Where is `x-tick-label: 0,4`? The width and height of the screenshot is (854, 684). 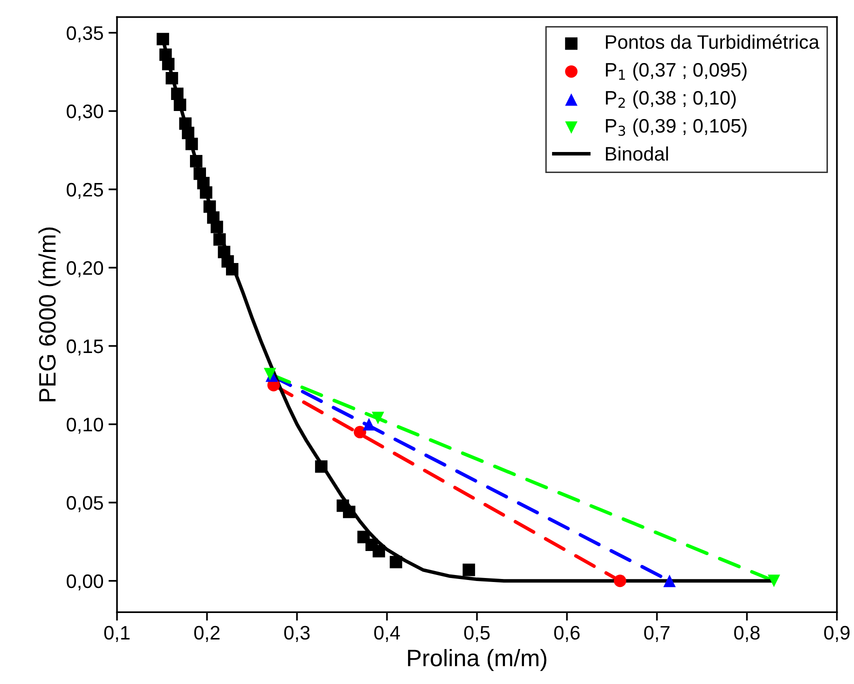 x-tick-label: 0,4 is located at coordinates (387, 634).